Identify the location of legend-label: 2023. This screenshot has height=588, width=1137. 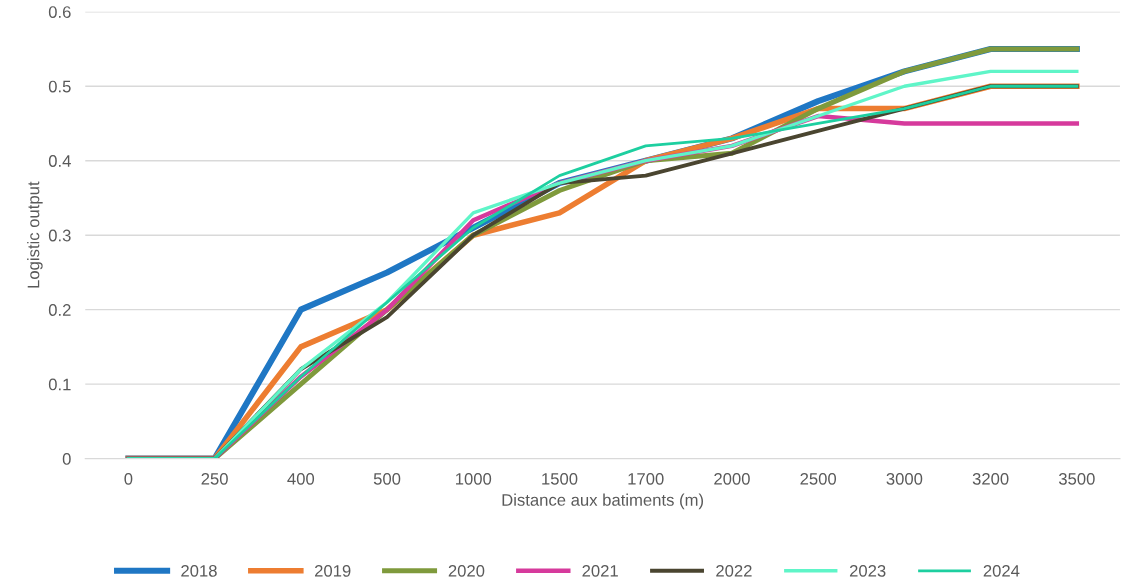
(867, 570).